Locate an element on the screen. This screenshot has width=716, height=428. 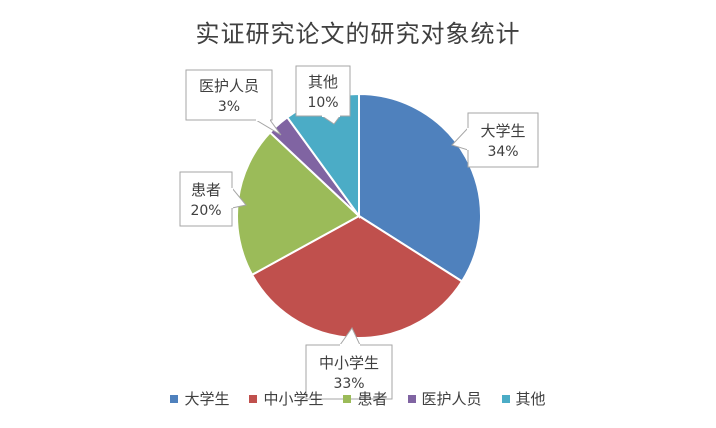
data-label-category: 中小学生 is located at coordinates (349, 363).